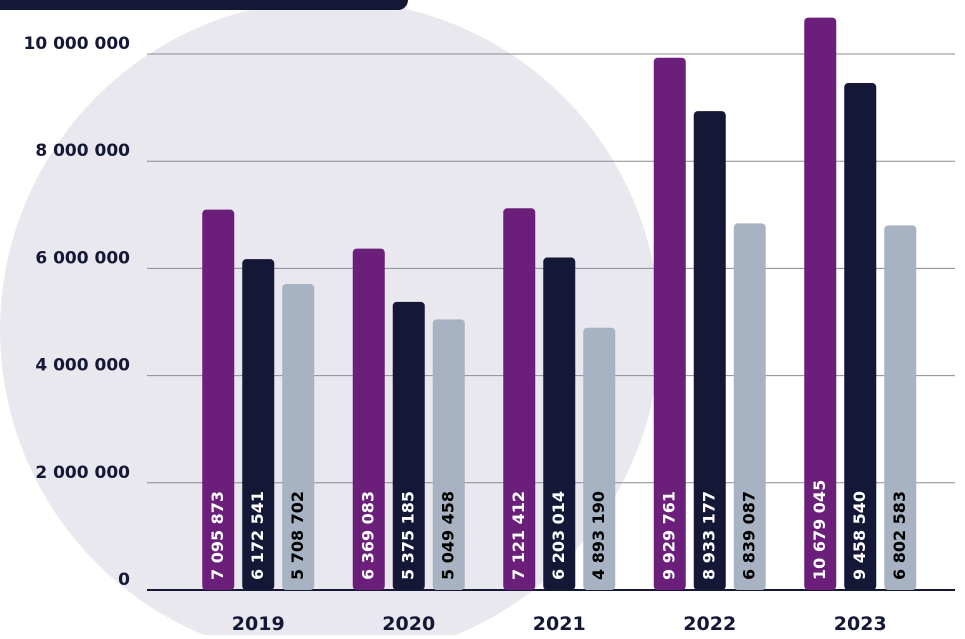 Image resolution: width=965 pixels, height=639 pixels. I want to click on value-label: 6 172 541, so click(257, 535).